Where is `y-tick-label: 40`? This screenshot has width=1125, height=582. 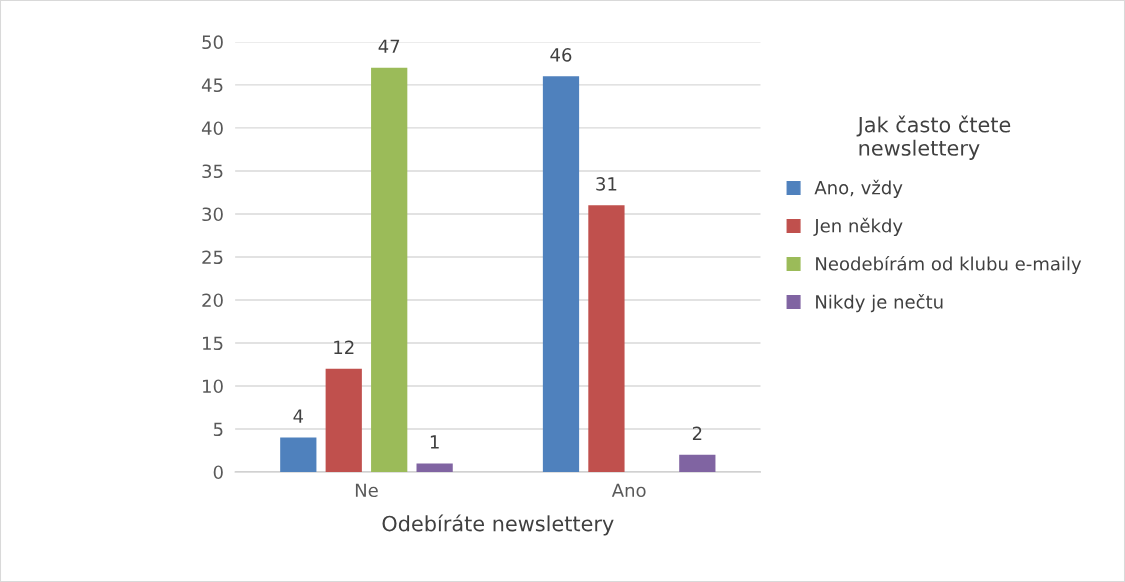 y-tick-label: 40 is located at coordinates (212, 128).